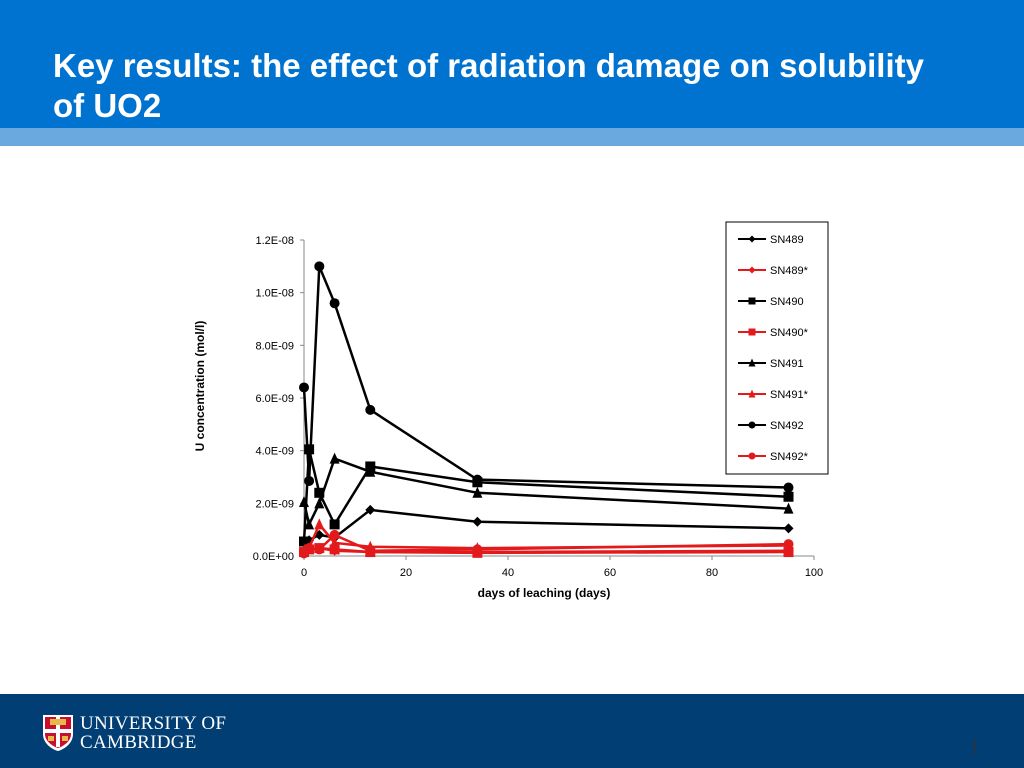  I want to click on legend-label-sn492-star: SN492*, so click(789, 457).